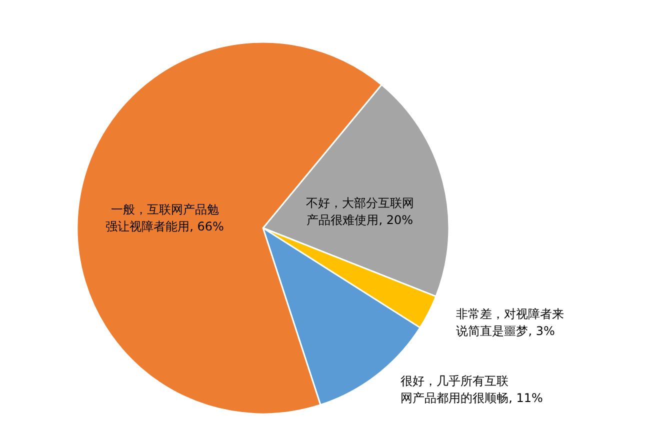 The width and height of the screenshot is (645, 433). I want to click on slice-label: 不好，大部分互联网产品很难使用, 20%, so click(360, 212).